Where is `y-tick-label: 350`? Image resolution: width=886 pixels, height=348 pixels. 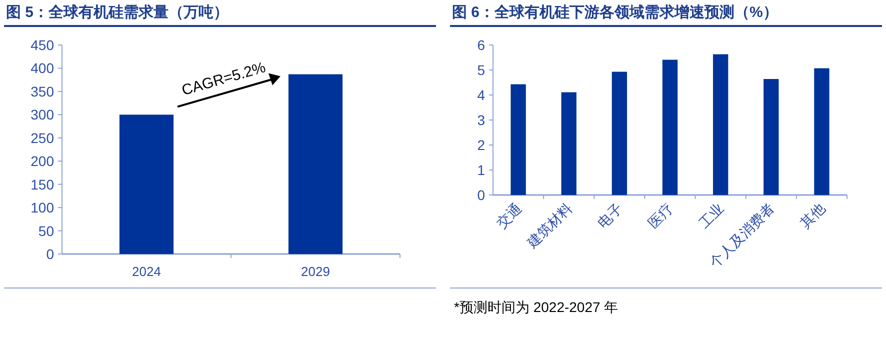 y-tick-label: 350 is located at coordinates (42, 91).